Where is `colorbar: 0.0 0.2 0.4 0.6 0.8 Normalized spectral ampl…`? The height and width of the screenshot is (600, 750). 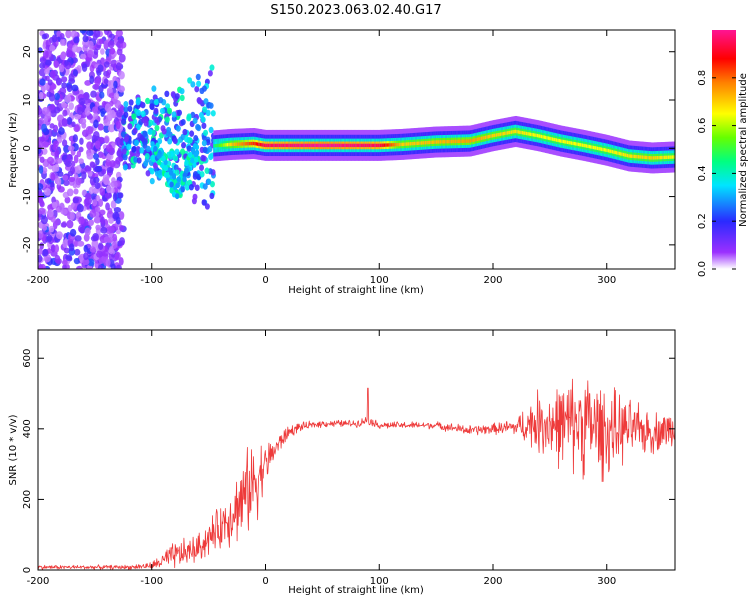
colorbar: 0.0 0.2 0.4 0.6 0.8 Normalized spectral ampl… is located at coordinates (723, 153).